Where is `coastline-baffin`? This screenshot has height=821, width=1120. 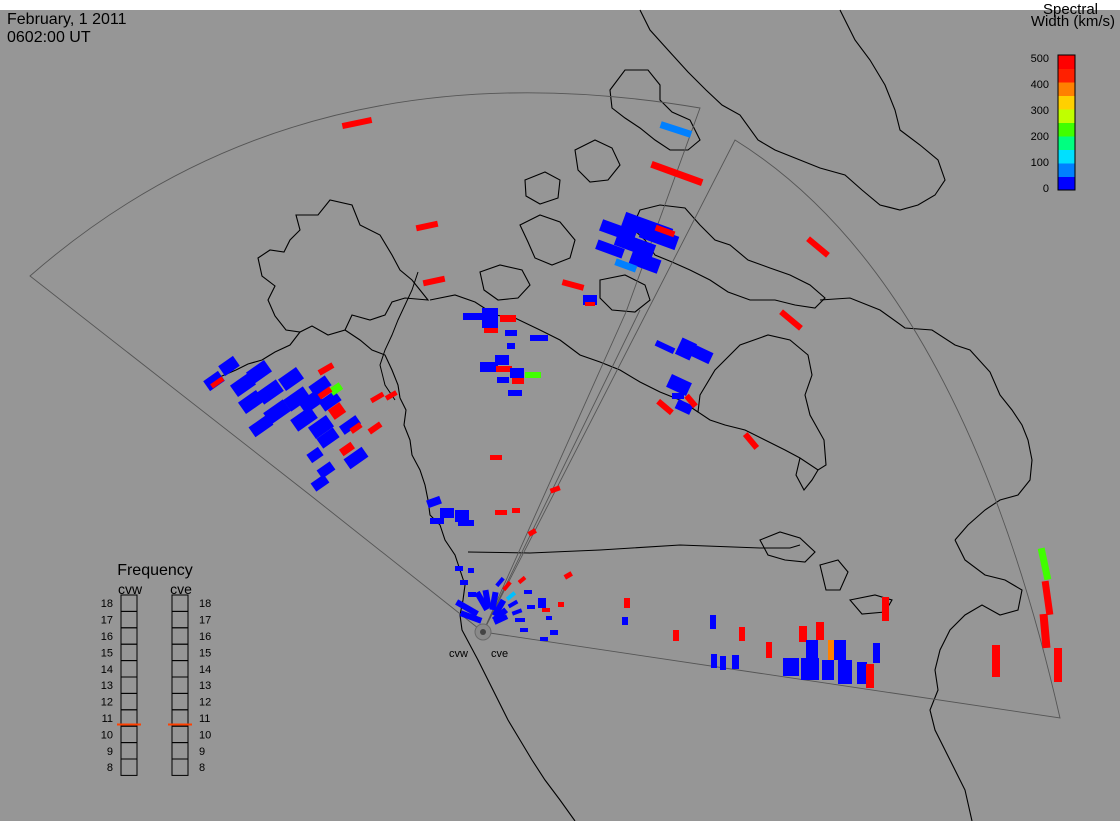 coastline-baffin is located at coordinates (728, 256).